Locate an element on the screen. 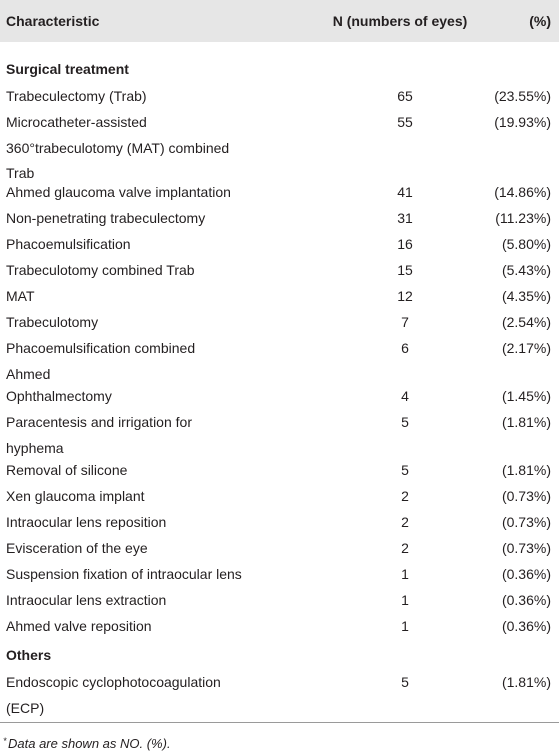 The width and height of the screenshot is (559, 755). characteristic: Paracentesis and irrigation for is located at coordinates (99, 422).